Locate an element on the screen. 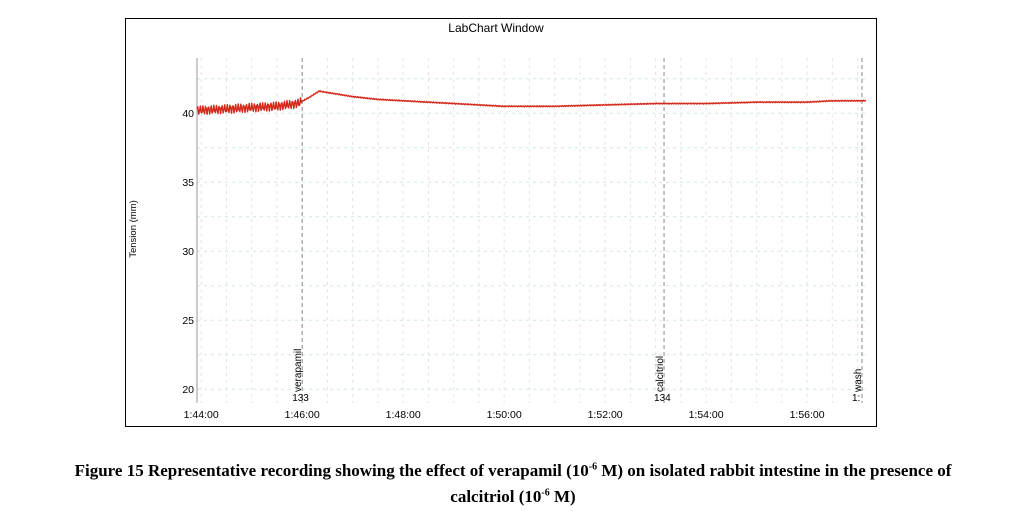 The height and width of the screenshot is (525, 1026). chart-title: LabChart Window is located at coordinates (496, 28).